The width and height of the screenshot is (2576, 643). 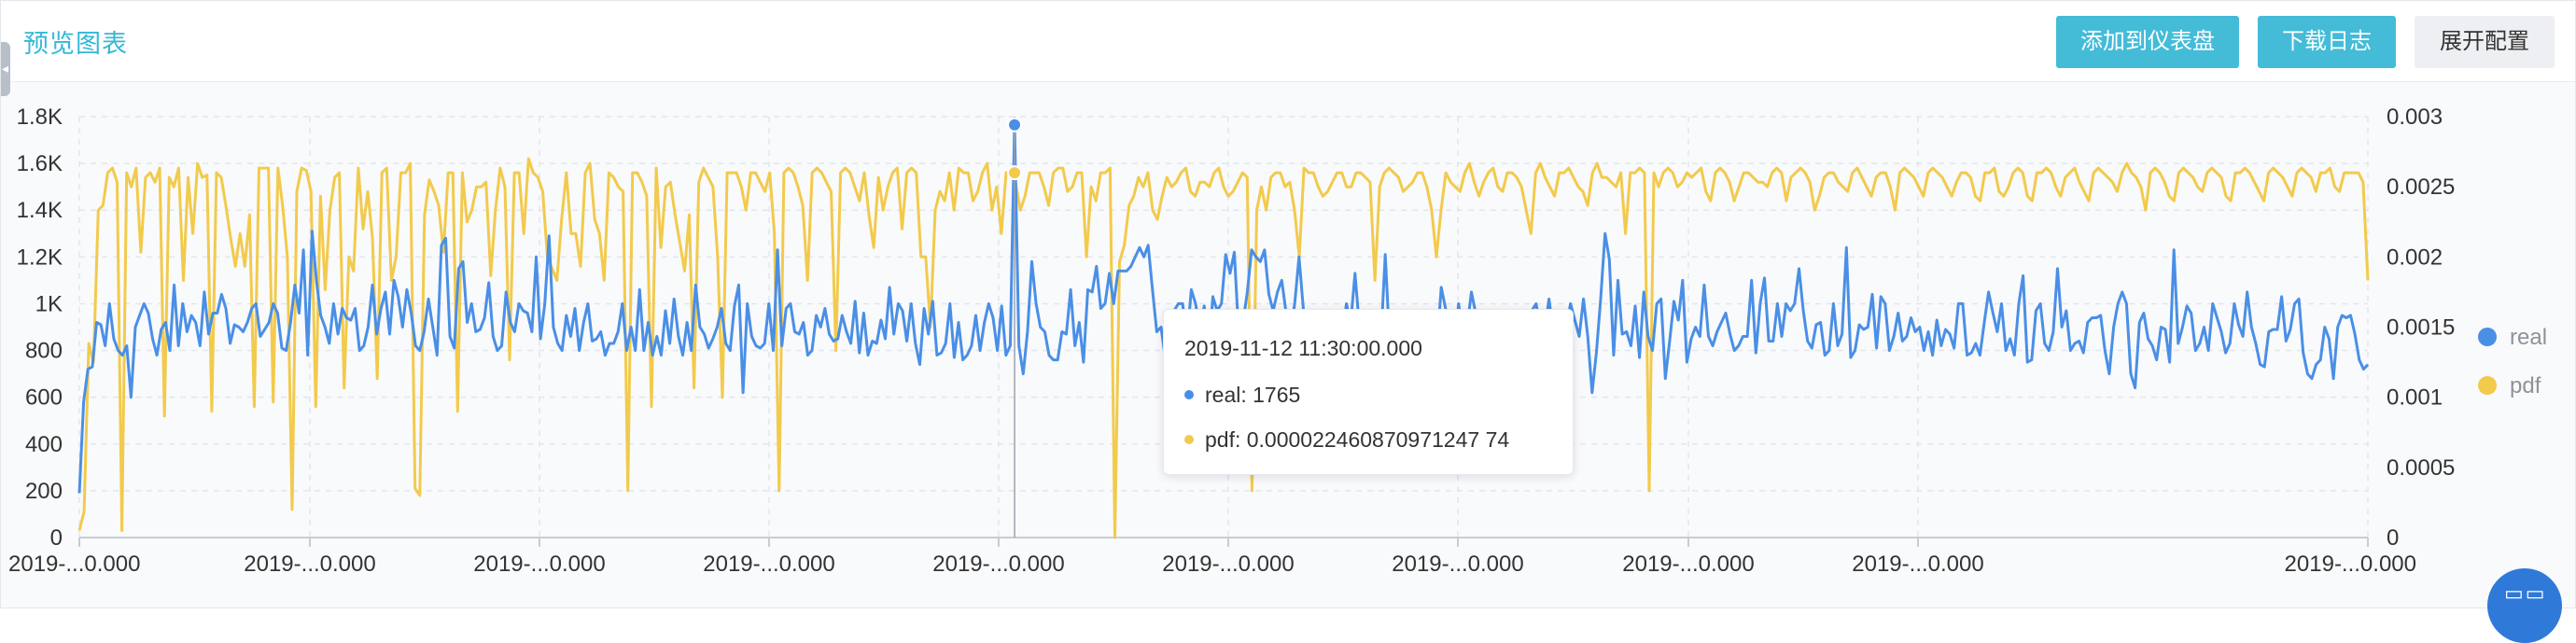 What do you see at coordinates (1015, 173) in the screenshot?
I see `hover-point-pdf` at bounding box center [1015, 173].